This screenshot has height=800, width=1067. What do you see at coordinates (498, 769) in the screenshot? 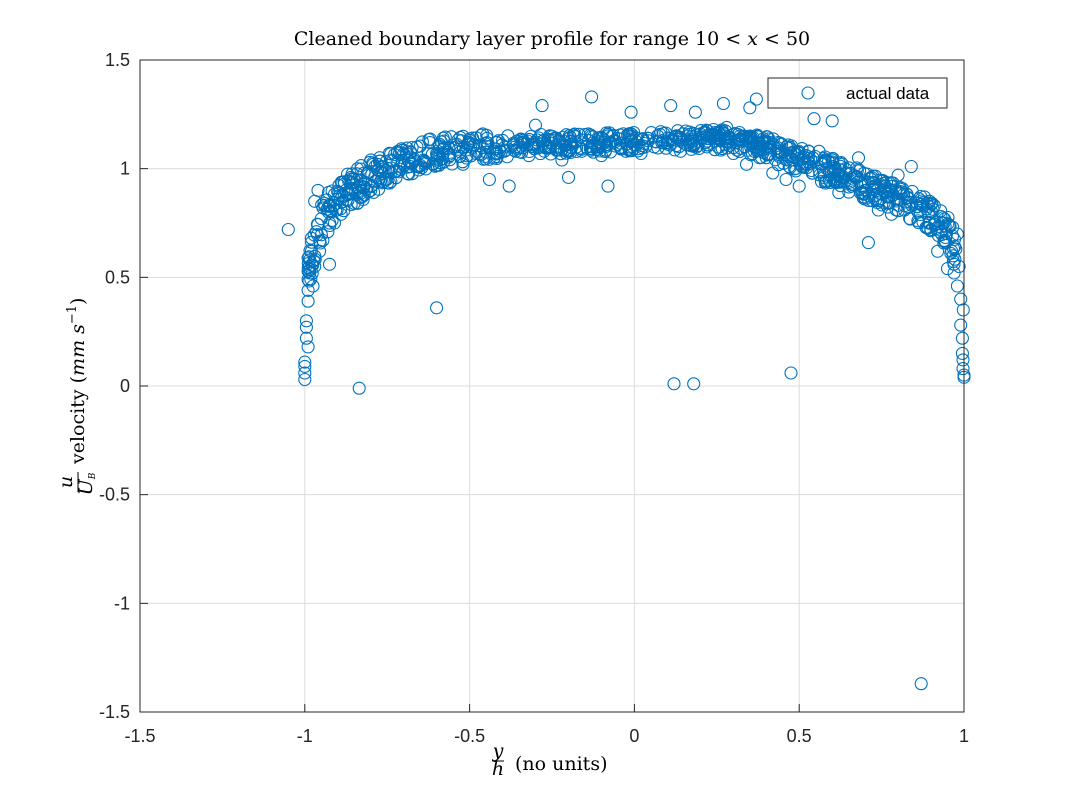
I see `svg-text: h` at bounding box center [498, 769].